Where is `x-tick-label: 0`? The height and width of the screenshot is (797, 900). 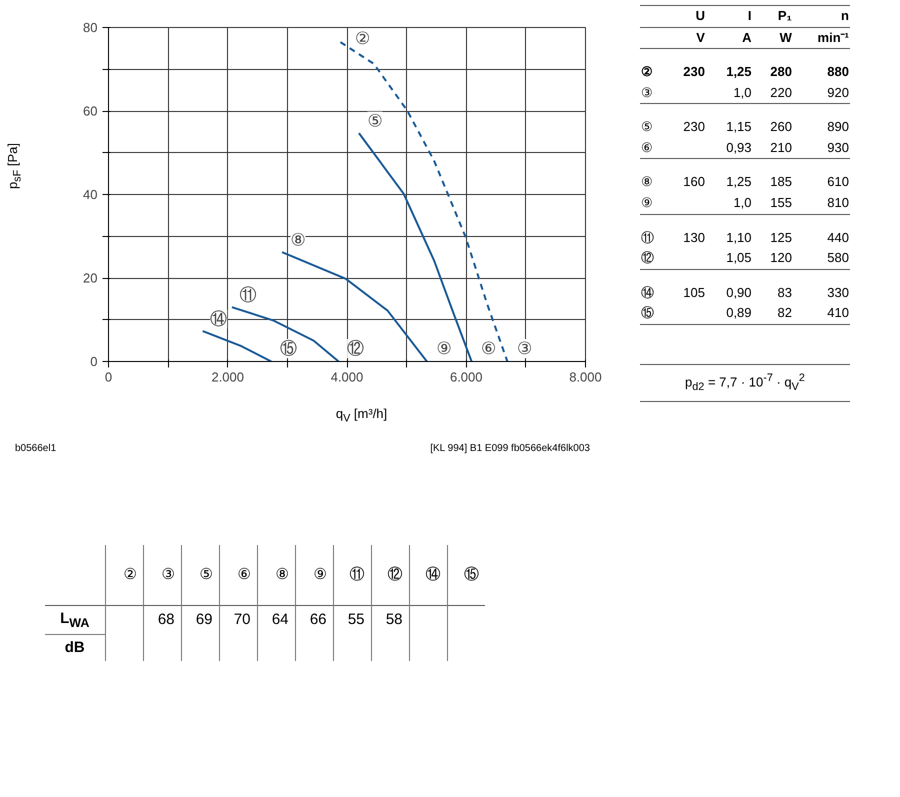 x-tick-label: 0 is located at coordinates (108, 377).